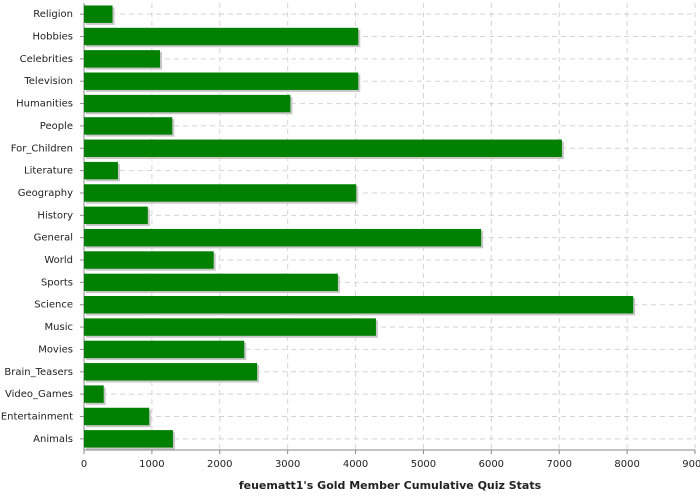 The height and width of the screenshot is (500, 700). I want to click on y-tick-label: History, so click(55, 215).